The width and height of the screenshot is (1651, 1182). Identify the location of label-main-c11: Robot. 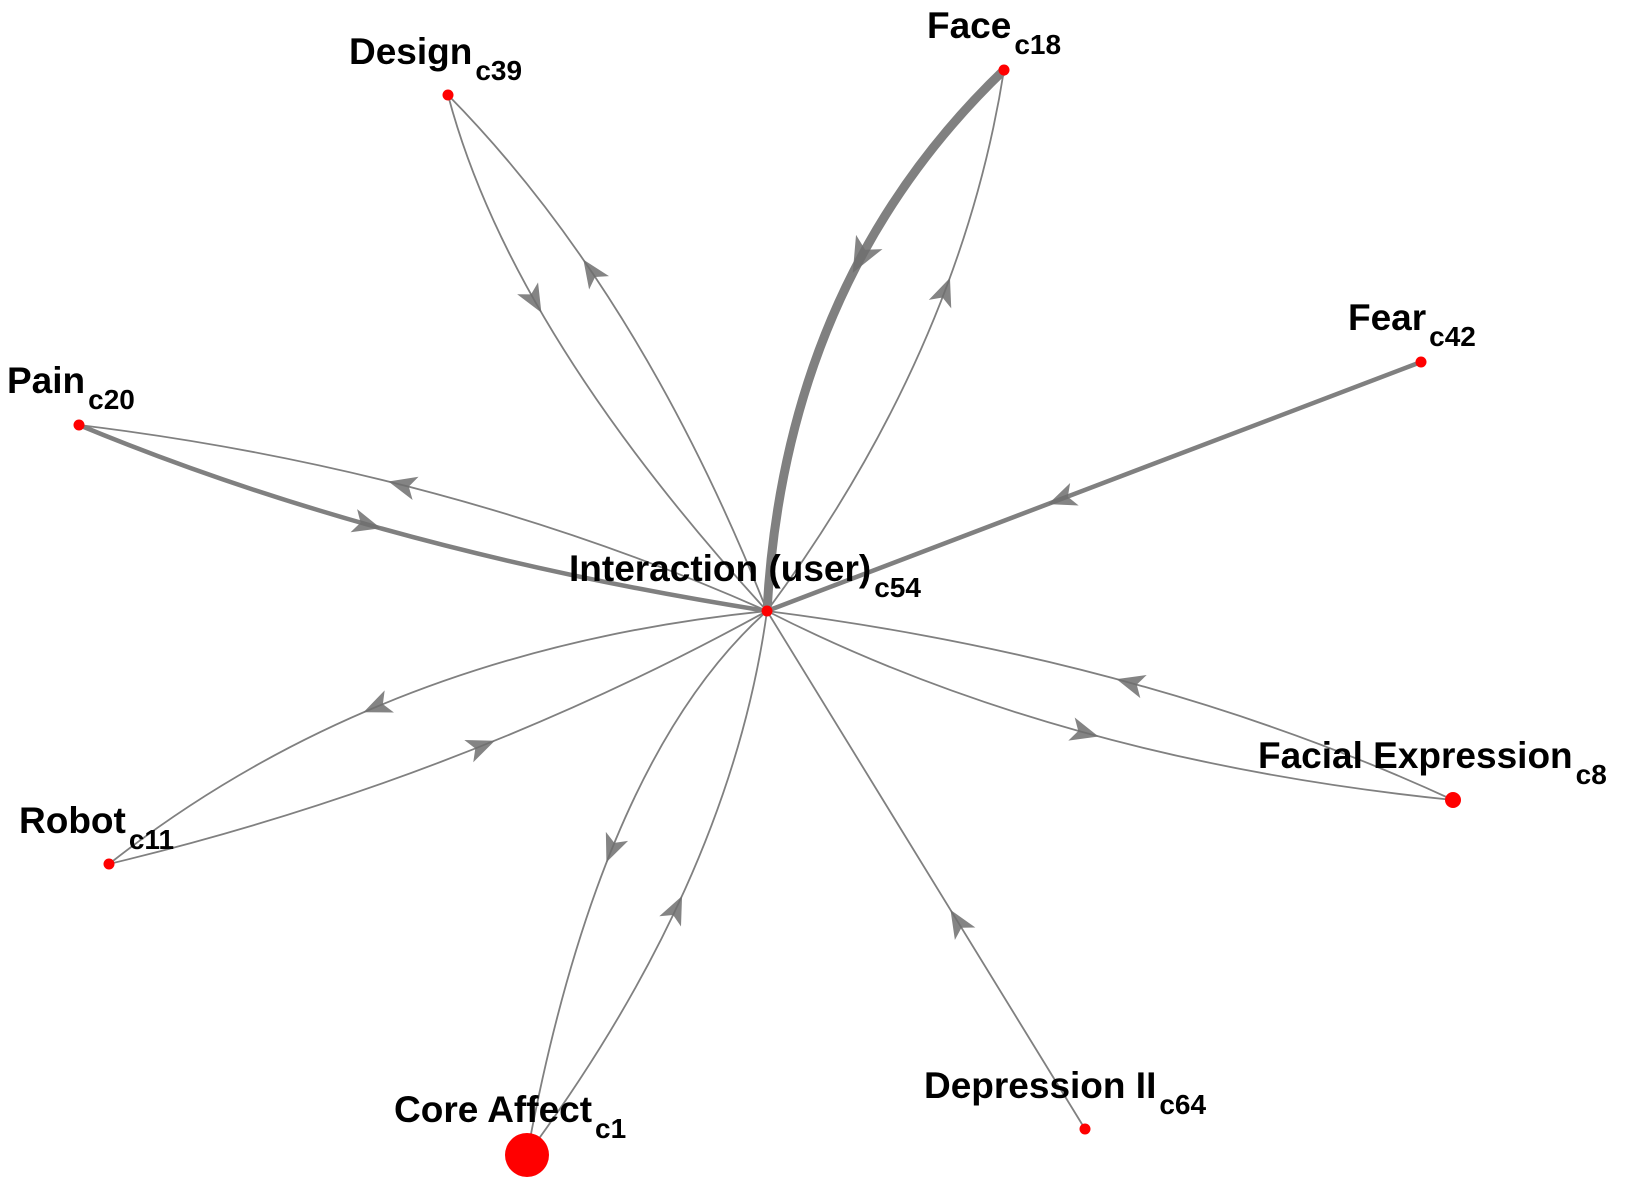
(72, 820).